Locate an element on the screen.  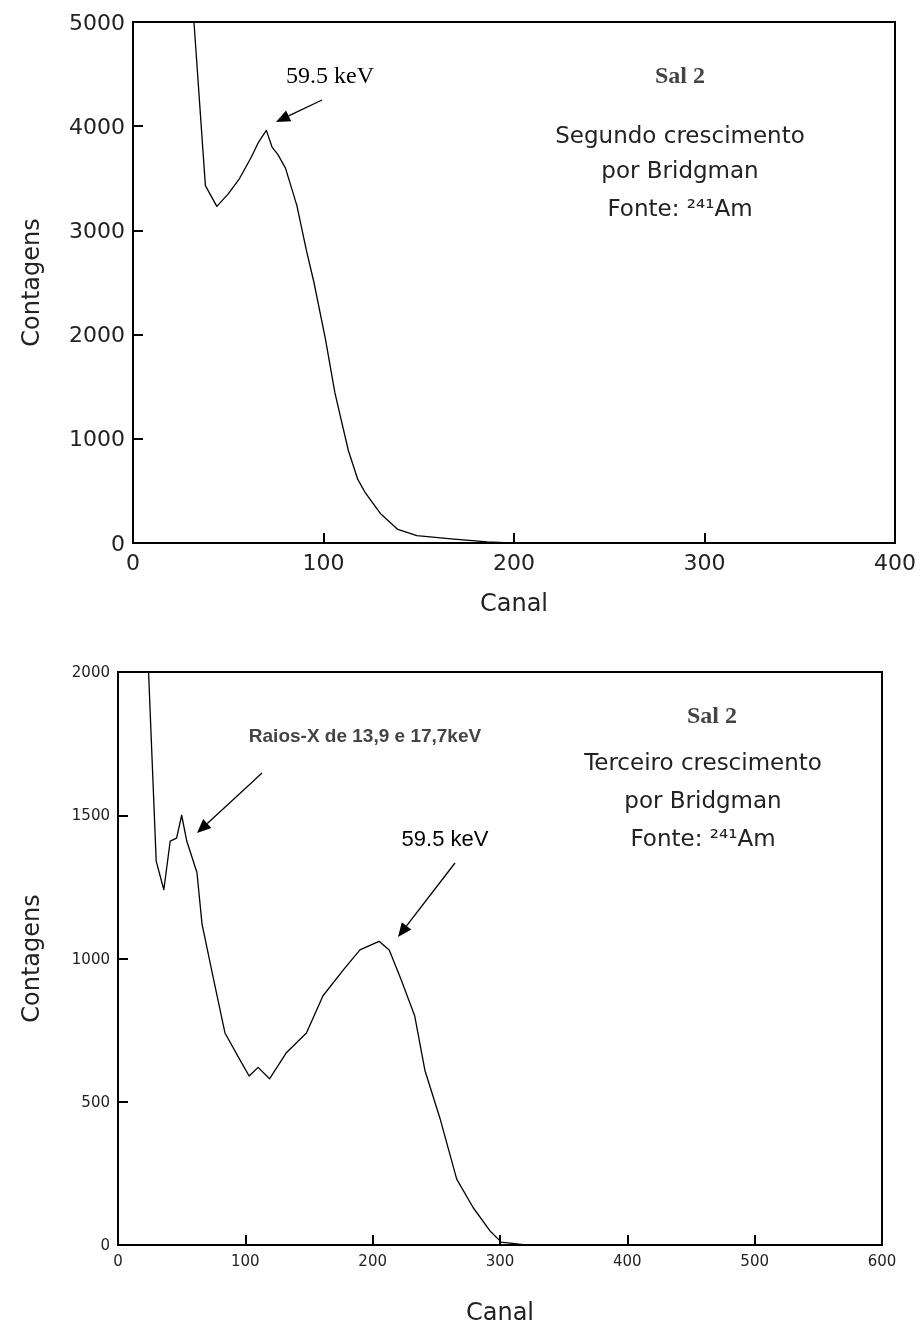
annotation: Segundo crescimento is located at coordinates (680, 135).